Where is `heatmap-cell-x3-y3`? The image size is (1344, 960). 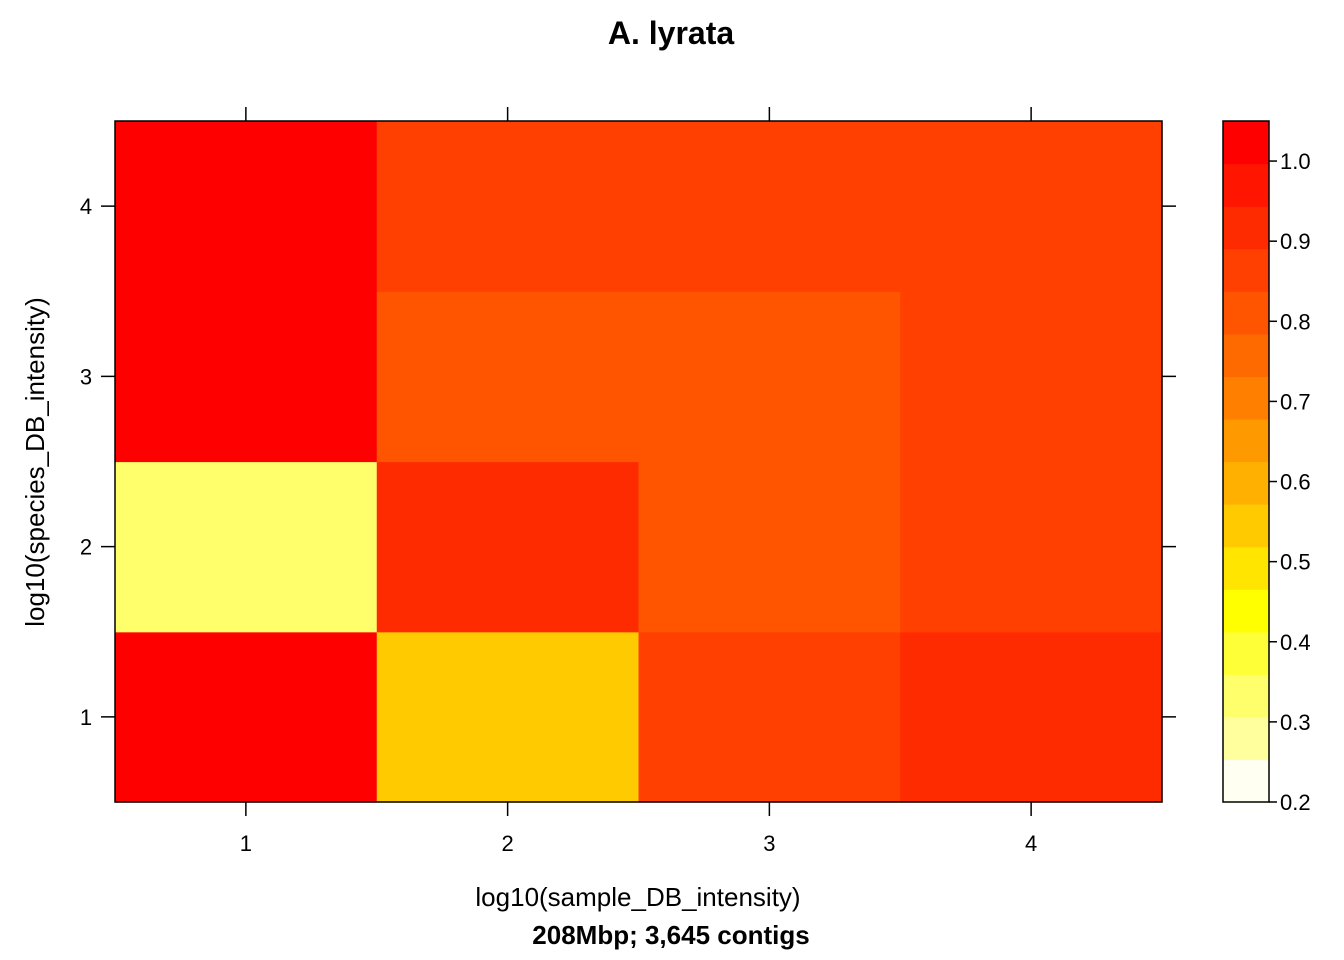
heatmap-cell-x3-y3 is located at coordinates (769, 377).